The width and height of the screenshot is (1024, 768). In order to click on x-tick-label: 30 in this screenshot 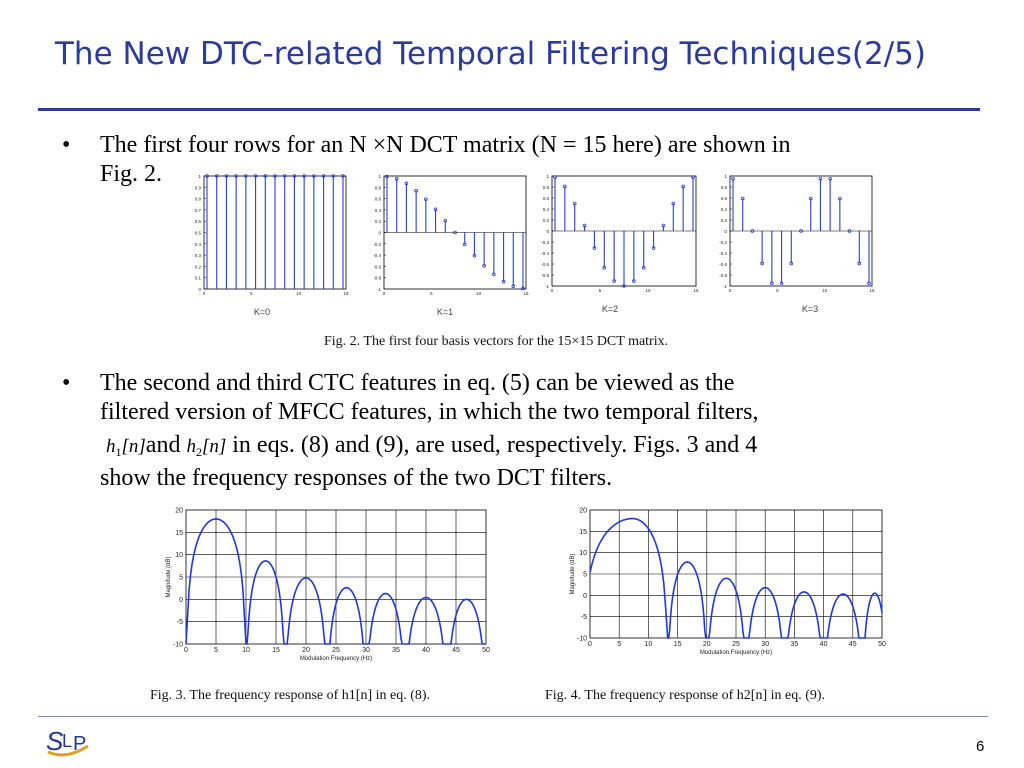, I will do `click(366, 650)`.